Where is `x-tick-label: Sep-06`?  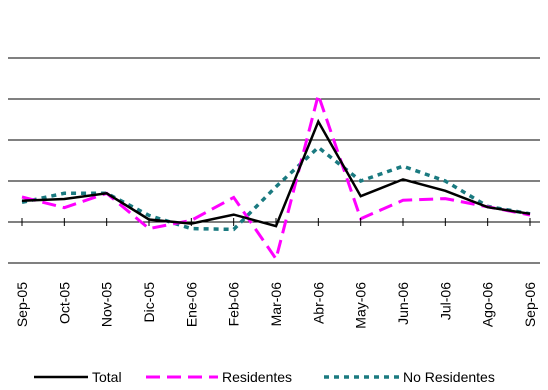 x-tick-label: Sep-06 is located at coordinates (530, 304).